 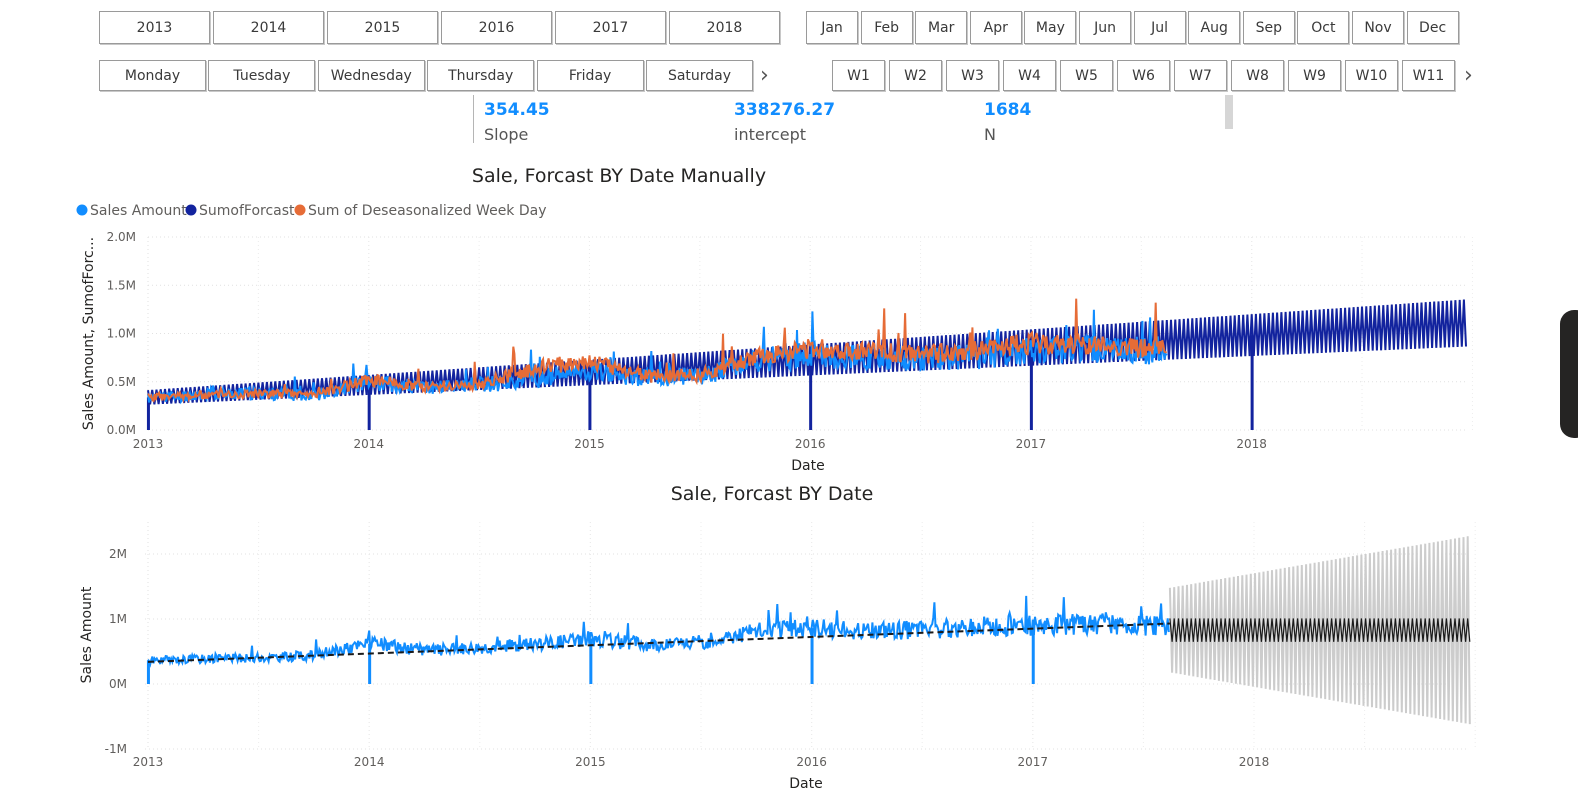 I want to click on year-slicer-2013: 2013, so click(x=154, y=27).